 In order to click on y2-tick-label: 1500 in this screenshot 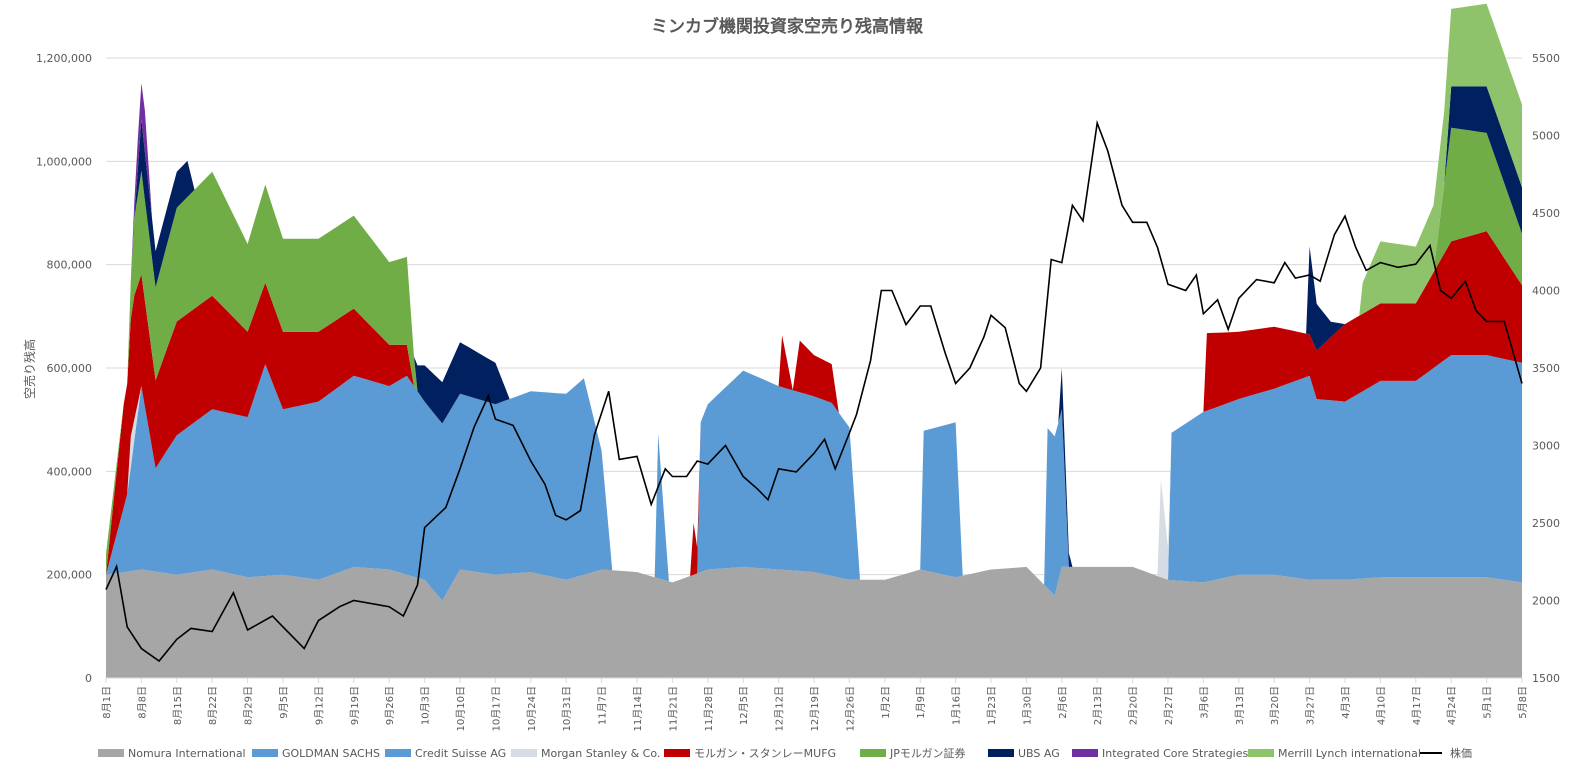, I will do `click(1546, 678)`.